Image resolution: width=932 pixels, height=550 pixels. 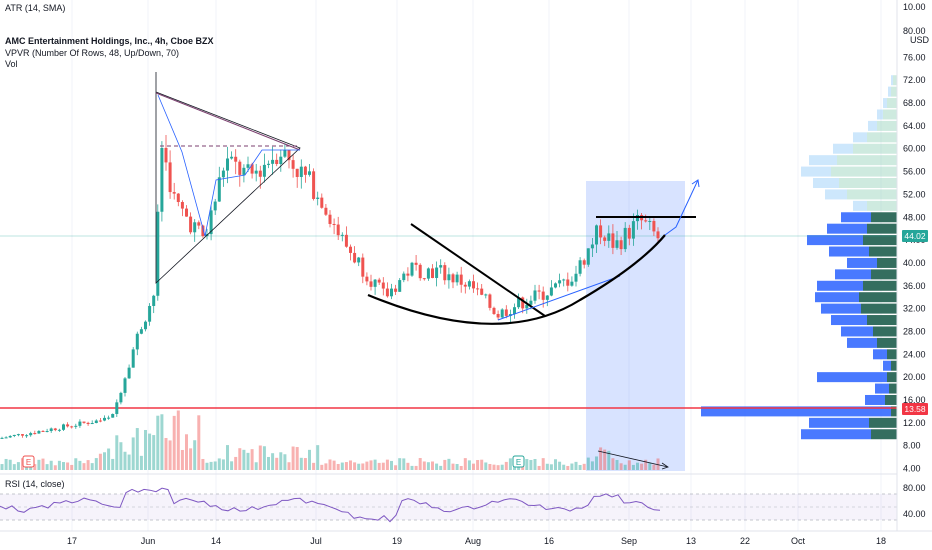 I want to click on price-axis-label: 64.00, so click(x=914, y=126).